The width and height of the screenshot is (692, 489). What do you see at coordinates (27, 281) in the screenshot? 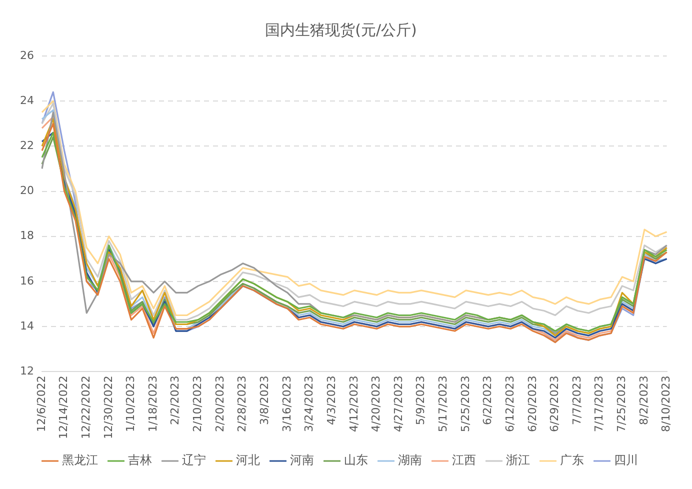
I see `y-tick-label: 16` at bounding box center [27, 281].